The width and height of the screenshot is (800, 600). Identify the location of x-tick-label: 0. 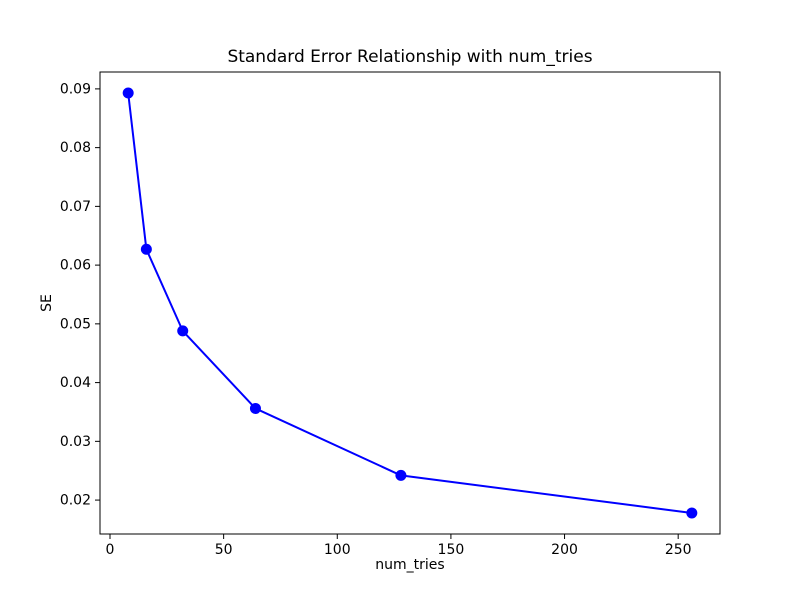
(110, 550).